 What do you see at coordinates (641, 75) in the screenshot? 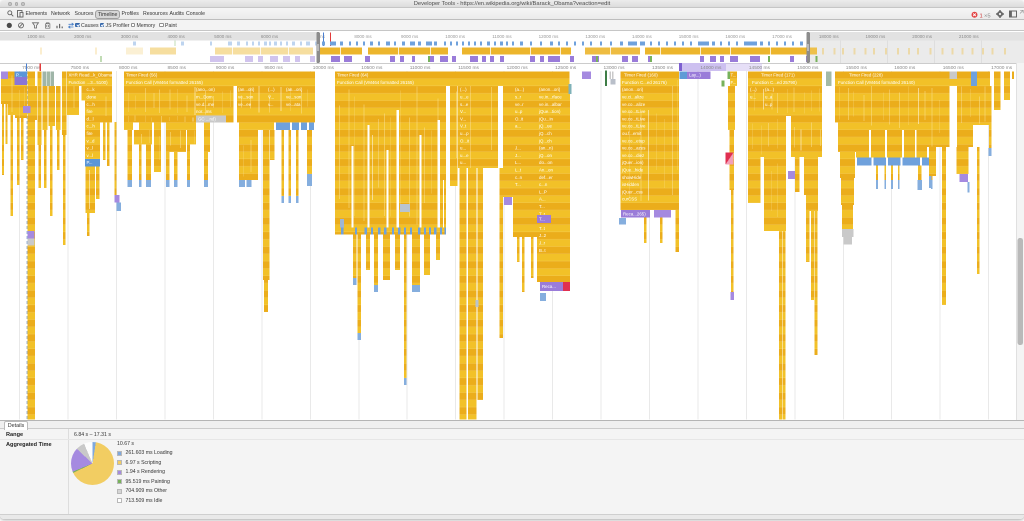
I see `svg-text: Timer Fired (160)` at bounding box center [641, 75].